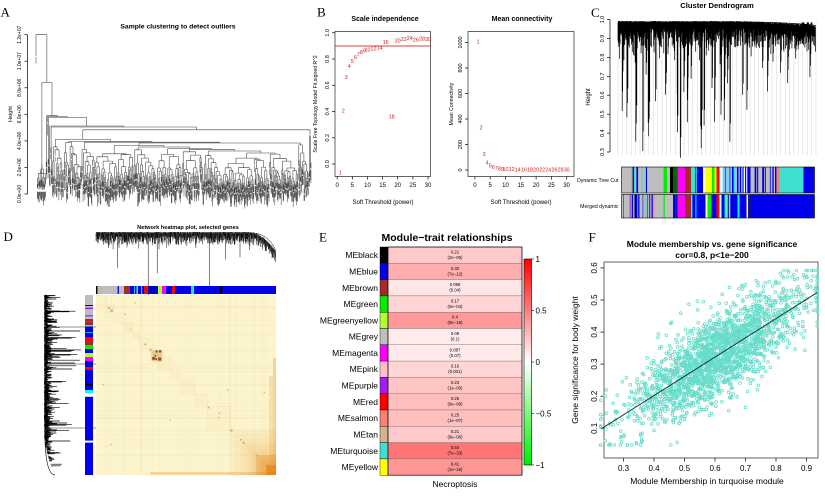  Describe the element at coordinates (455, 447) in the screenshot. I see `svg-text: 0.54` at that location.